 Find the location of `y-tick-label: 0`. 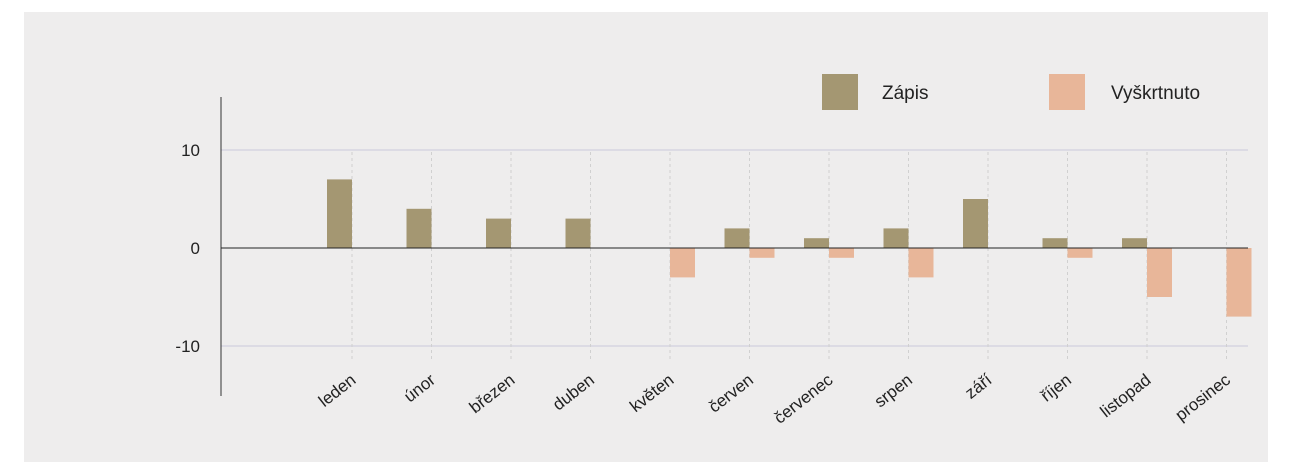

y-tick-label: 0 is located at coordinates (195, 248).